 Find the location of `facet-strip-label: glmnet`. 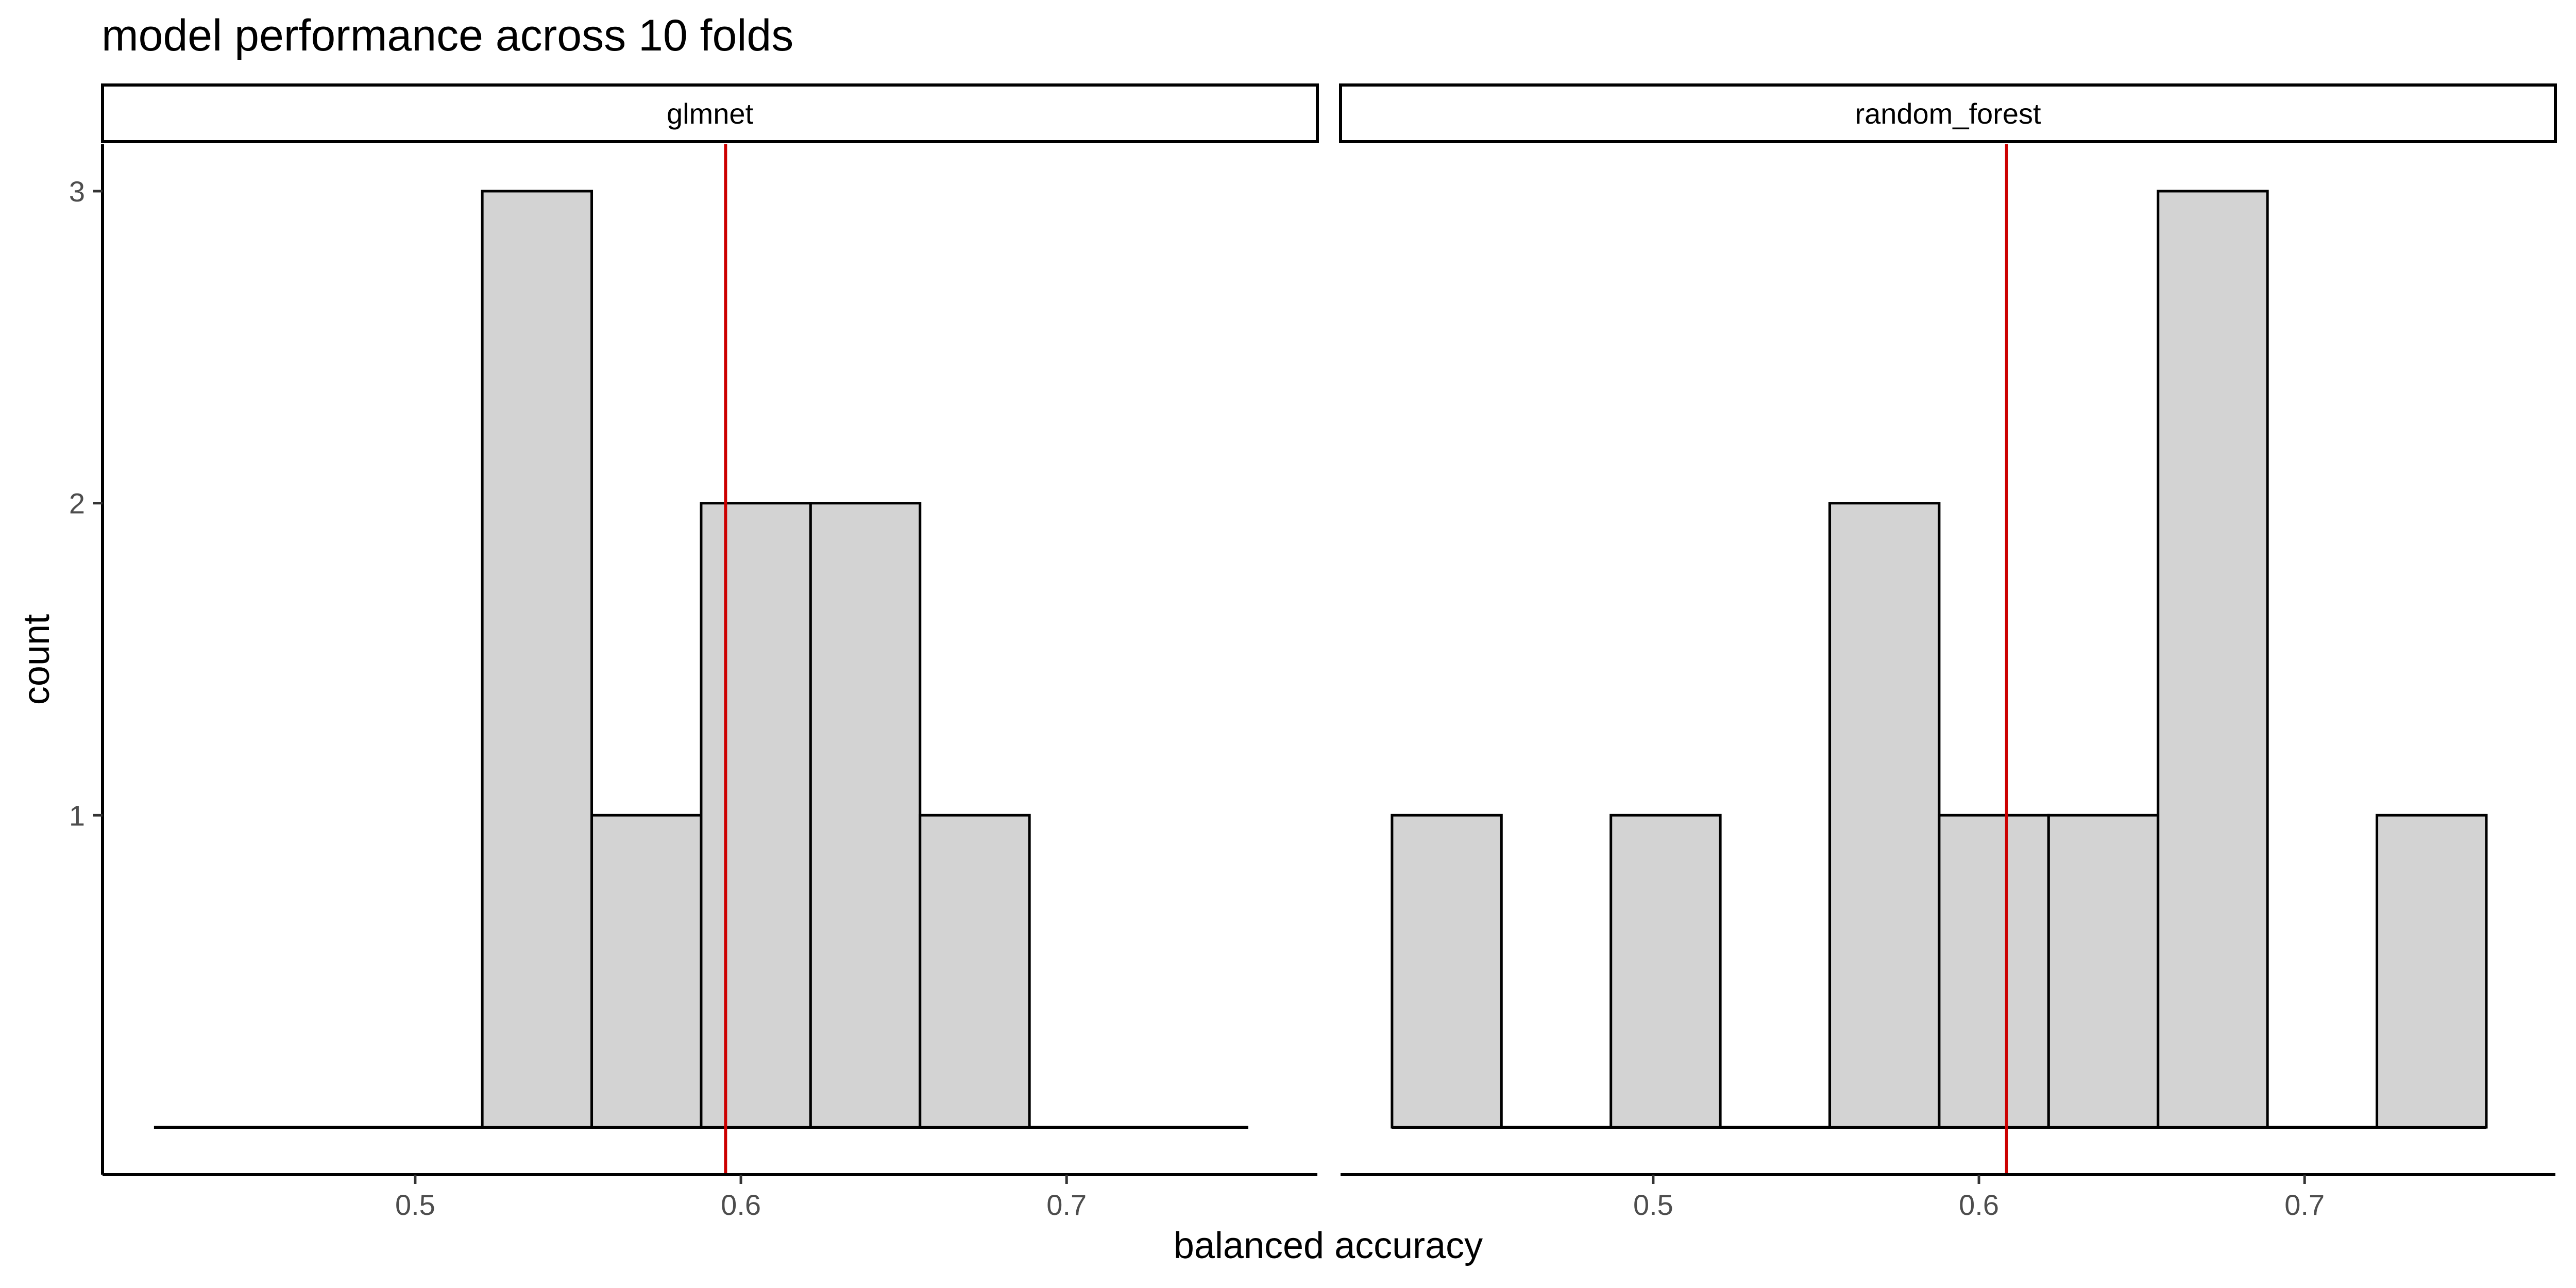

facet-strip-label: glmnet is located at coordinates (710, 113).